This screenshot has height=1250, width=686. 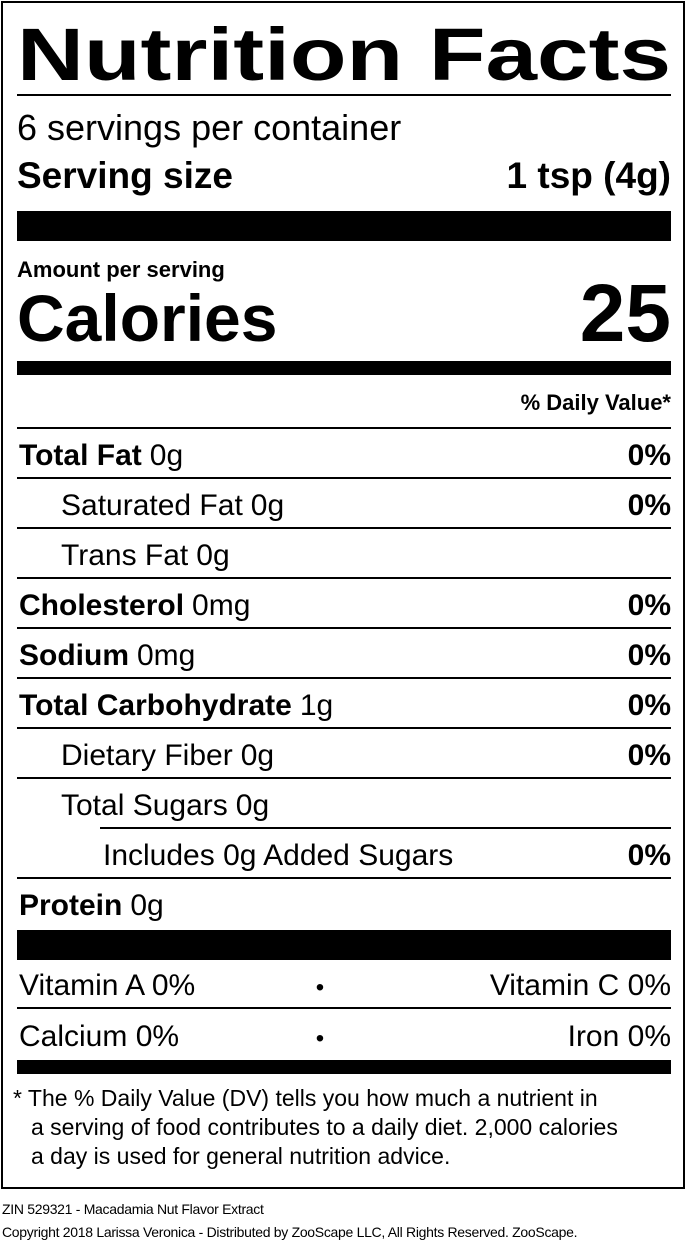 What do you see at coordinates (625, 313) in the screenshot?
I see `calories-value: 25` at bounding box center [625, 313].